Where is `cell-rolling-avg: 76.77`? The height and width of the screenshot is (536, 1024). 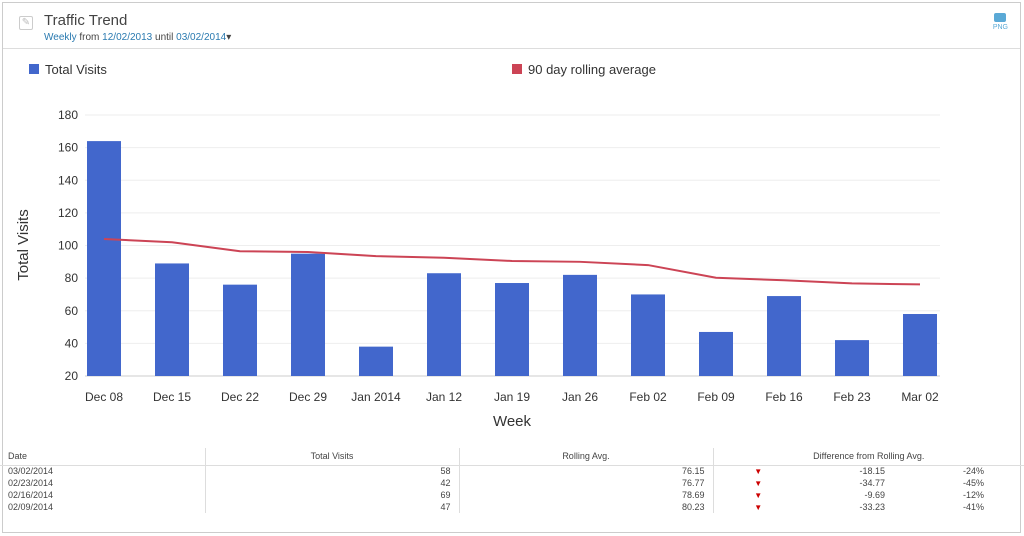 cell-rolling-avg: 76.77 is located at coordinates (586, 483).